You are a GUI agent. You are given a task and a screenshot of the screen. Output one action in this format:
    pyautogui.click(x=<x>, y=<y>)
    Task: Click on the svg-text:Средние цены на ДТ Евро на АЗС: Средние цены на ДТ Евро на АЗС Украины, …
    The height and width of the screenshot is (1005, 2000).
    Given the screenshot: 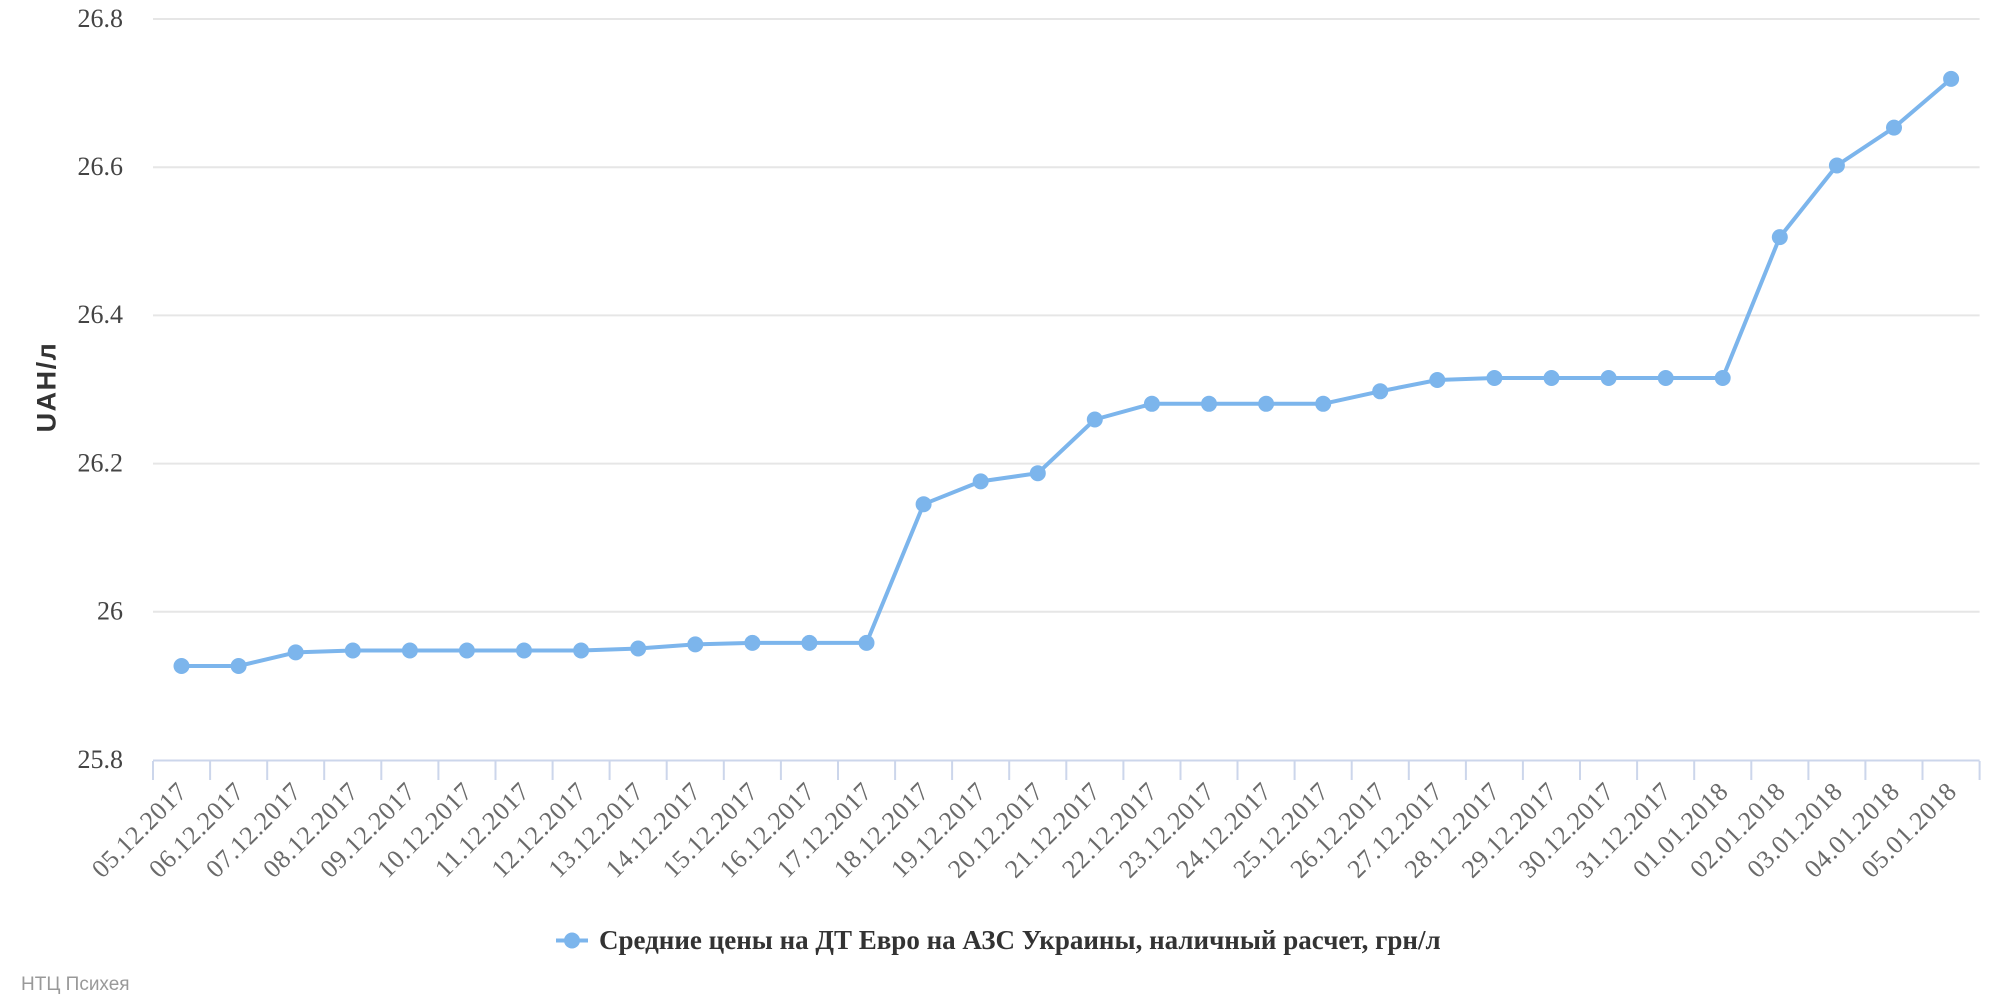 What is the action you would take?
    pyautogui.click(x=1020, y=940)
    